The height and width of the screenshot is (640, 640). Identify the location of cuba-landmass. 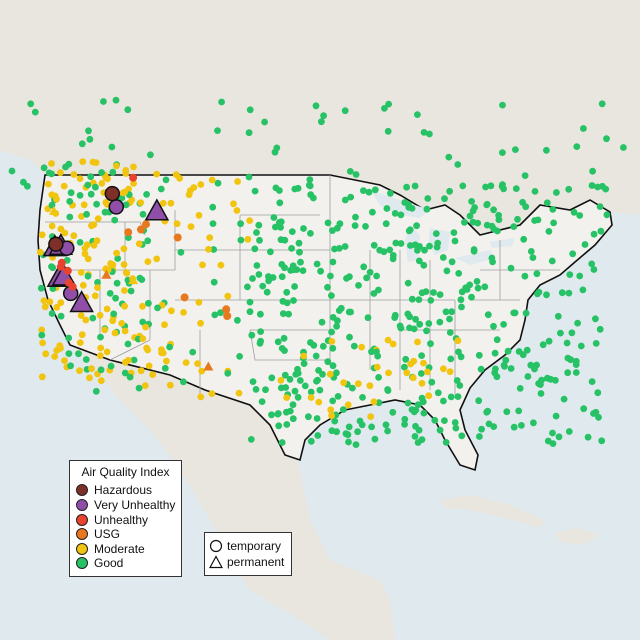
(492, 511).